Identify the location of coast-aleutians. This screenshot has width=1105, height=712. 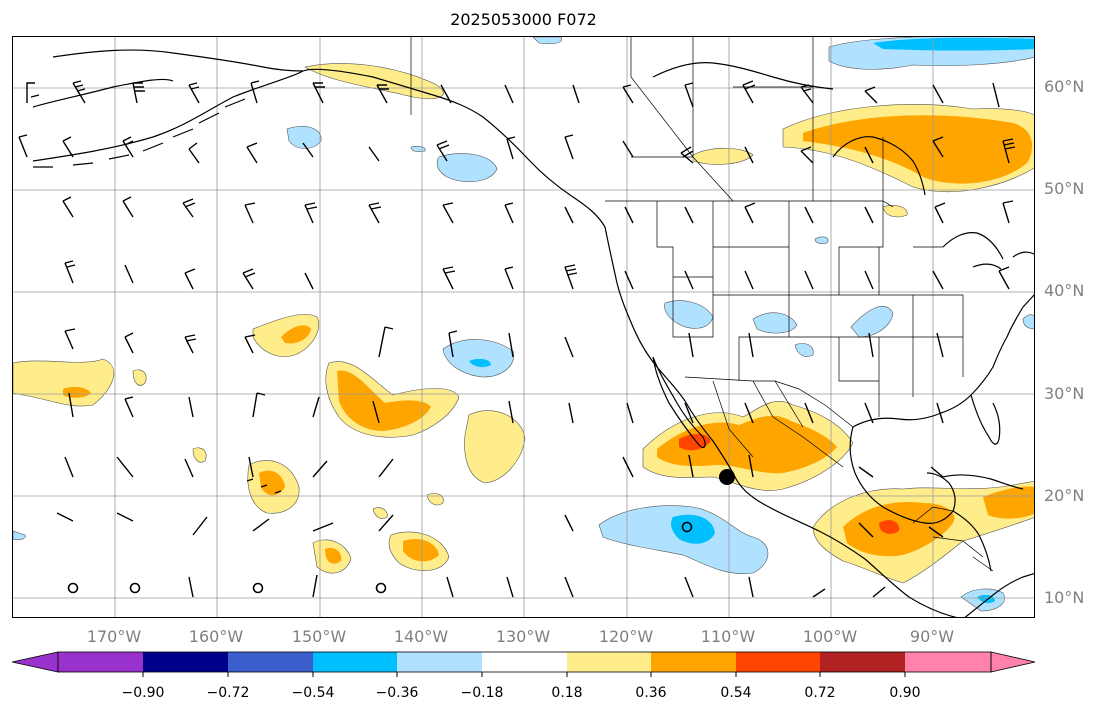
(139, 133).